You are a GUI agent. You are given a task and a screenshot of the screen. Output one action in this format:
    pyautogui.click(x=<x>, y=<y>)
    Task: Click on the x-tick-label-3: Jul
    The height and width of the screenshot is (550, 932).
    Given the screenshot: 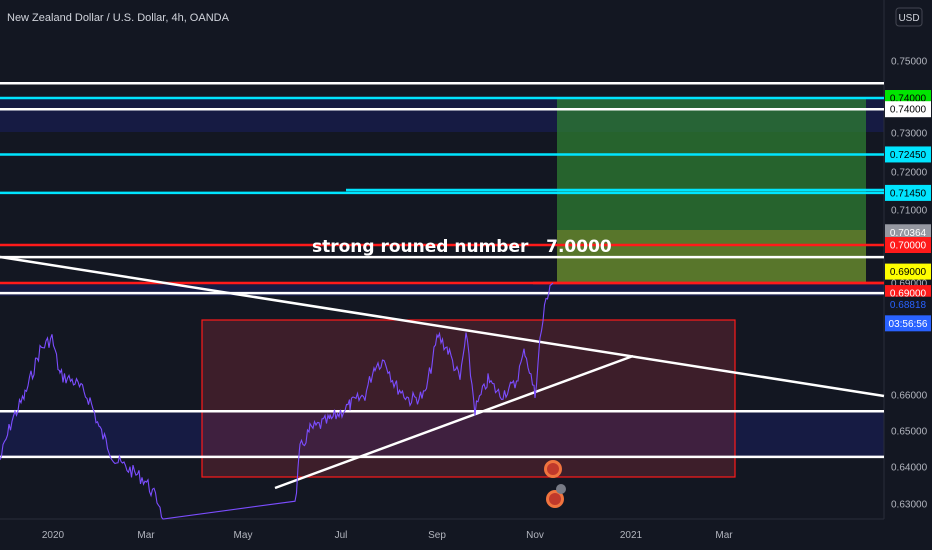 What is the action you would take?
    pyautogui.click(x=341, y=535)
    